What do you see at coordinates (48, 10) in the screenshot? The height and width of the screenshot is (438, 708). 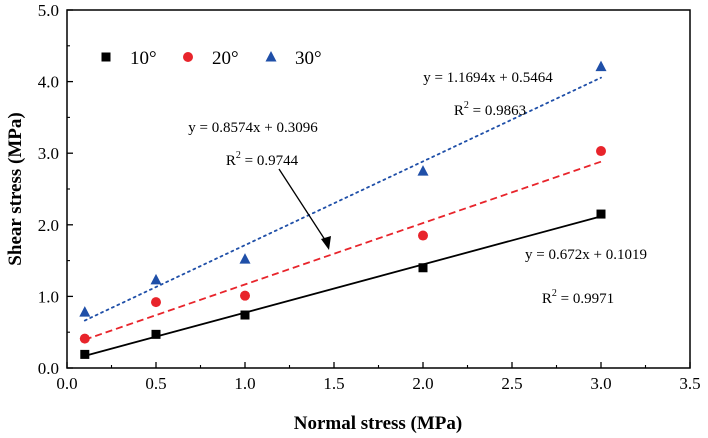 I see `y-tick-label: 5.0` at bounding box center [48, 10].